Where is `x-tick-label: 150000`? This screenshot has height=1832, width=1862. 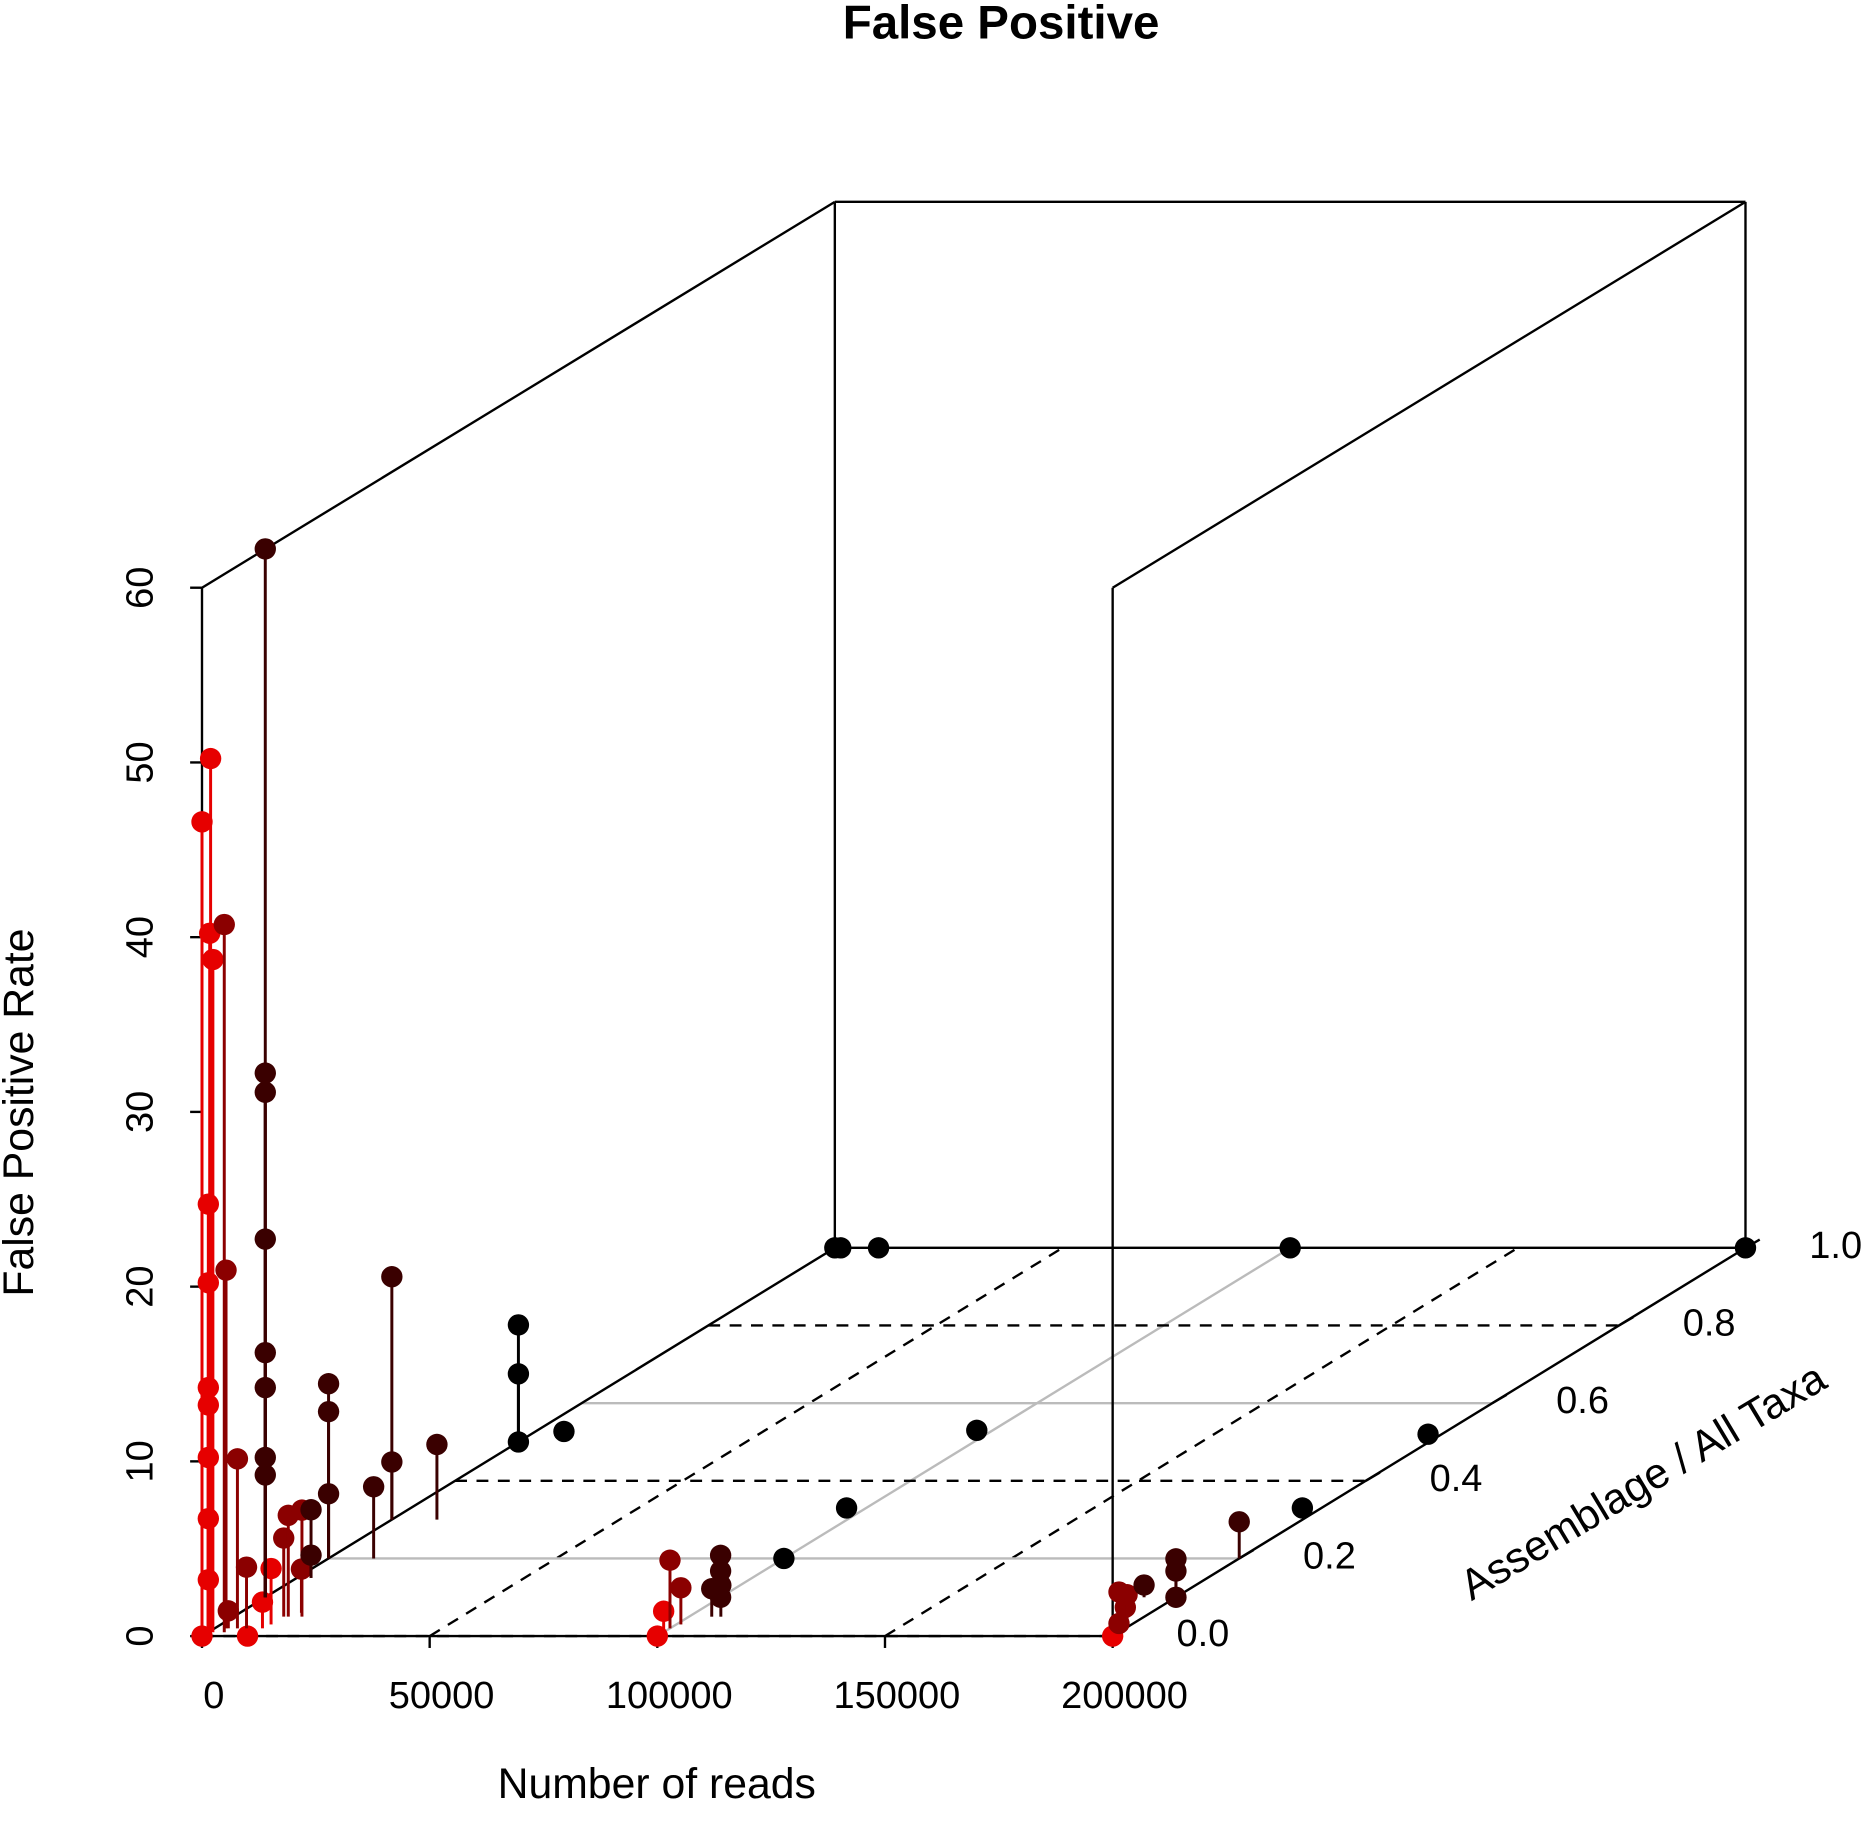 x-tick-label: 150000 is located at coordinates (896, 1696).